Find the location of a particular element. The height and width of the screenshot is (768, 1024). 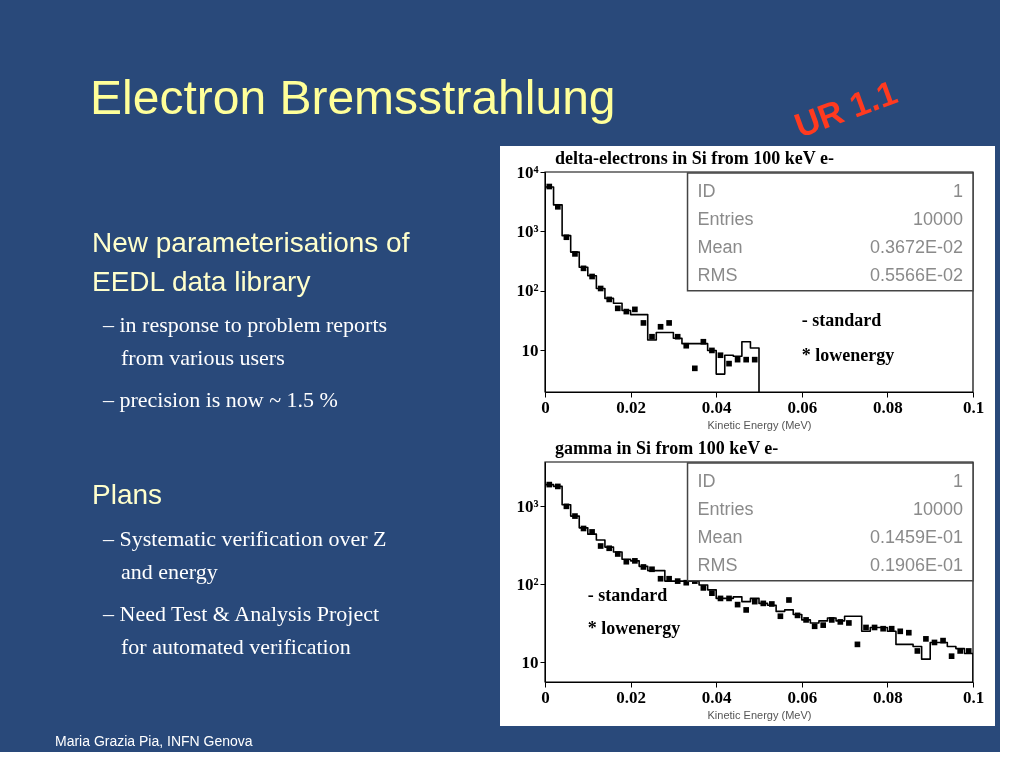

text: * lowenergy is located at coordinates (848, 355).